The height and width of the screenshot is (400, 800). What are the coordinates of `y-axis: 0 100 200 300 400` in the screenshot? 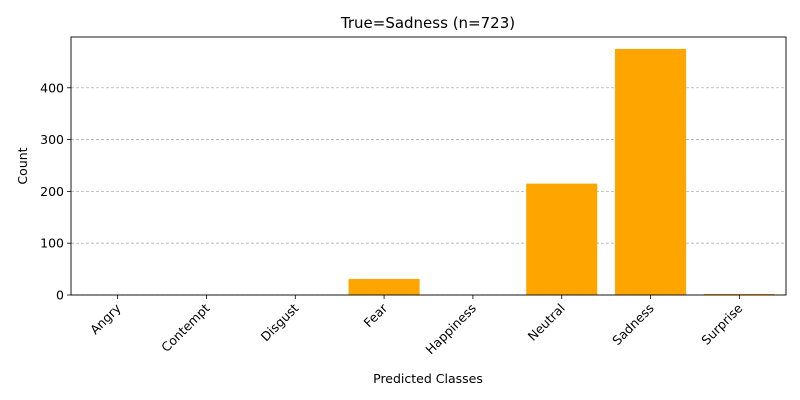 It's located at (55, 191).